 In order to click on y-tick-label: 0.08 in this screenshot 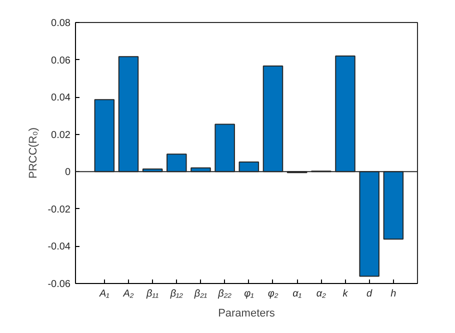, I will do `click(61, 23)`.